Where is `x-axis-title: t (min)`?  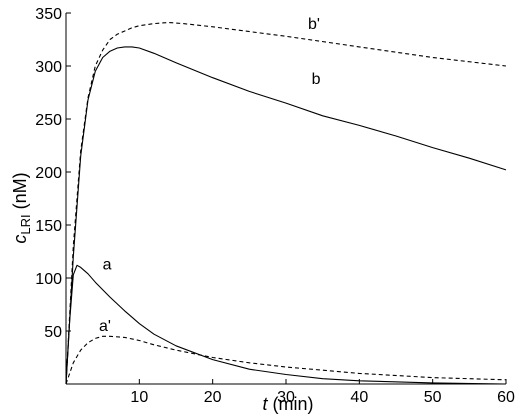 x-axis-title: t (min) is located at coordinates (287, 404).